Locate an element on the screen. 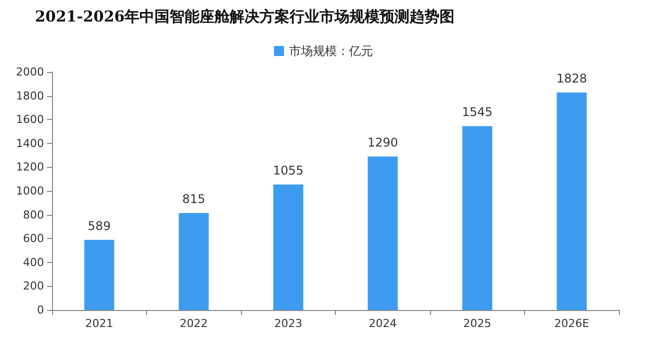 Image resolution: width=647 pixels, height=338 pixels. y-tick-label: 200 is located at coordinates (33, 286).